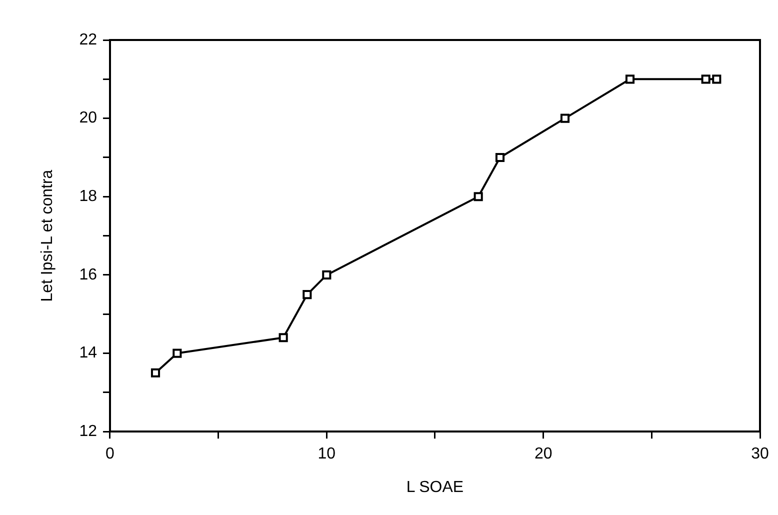 This screenshot has height=515, width=778. What do you see at coordinates (435, 487) in the screenshot?
I see `x-axis-title: L SOAE` at bounding box center [435, 487].